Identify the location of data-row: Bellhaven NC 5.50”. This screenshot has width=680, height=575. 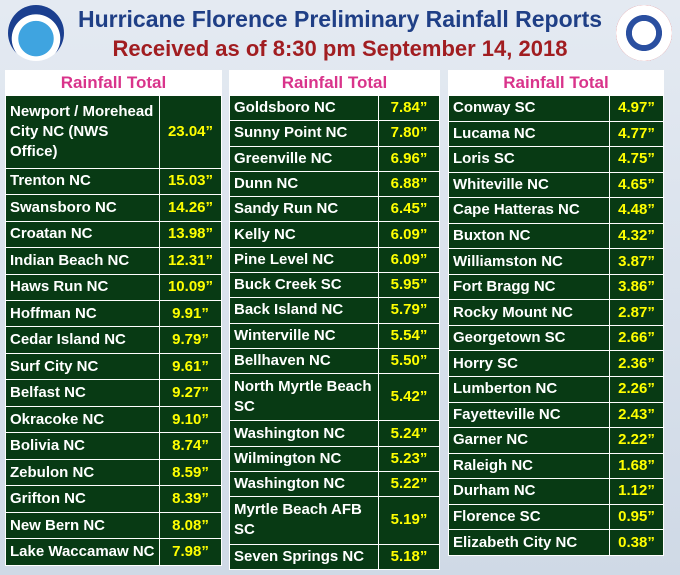
(334, 361).